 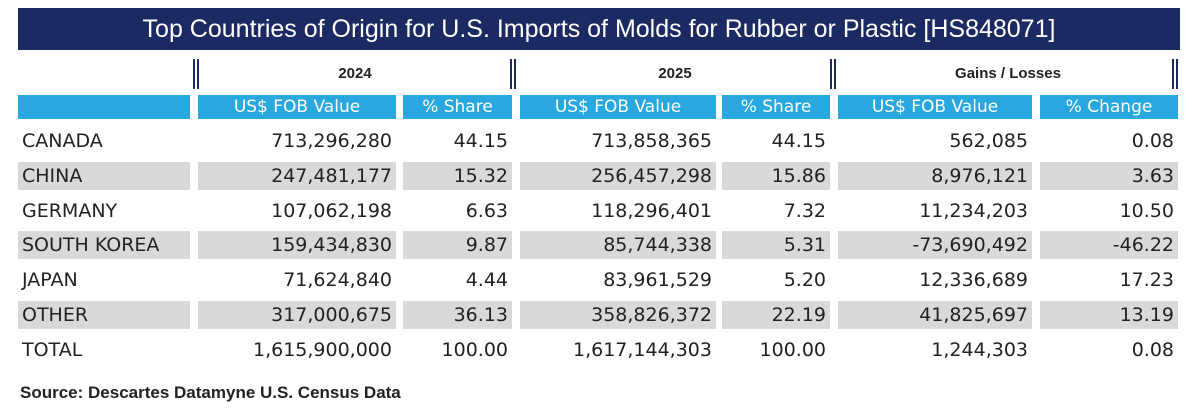 What do you see at coordinates (62, 141) in the screenshot?
I see `row-label: CANADA` at bounding box center [62, 141].